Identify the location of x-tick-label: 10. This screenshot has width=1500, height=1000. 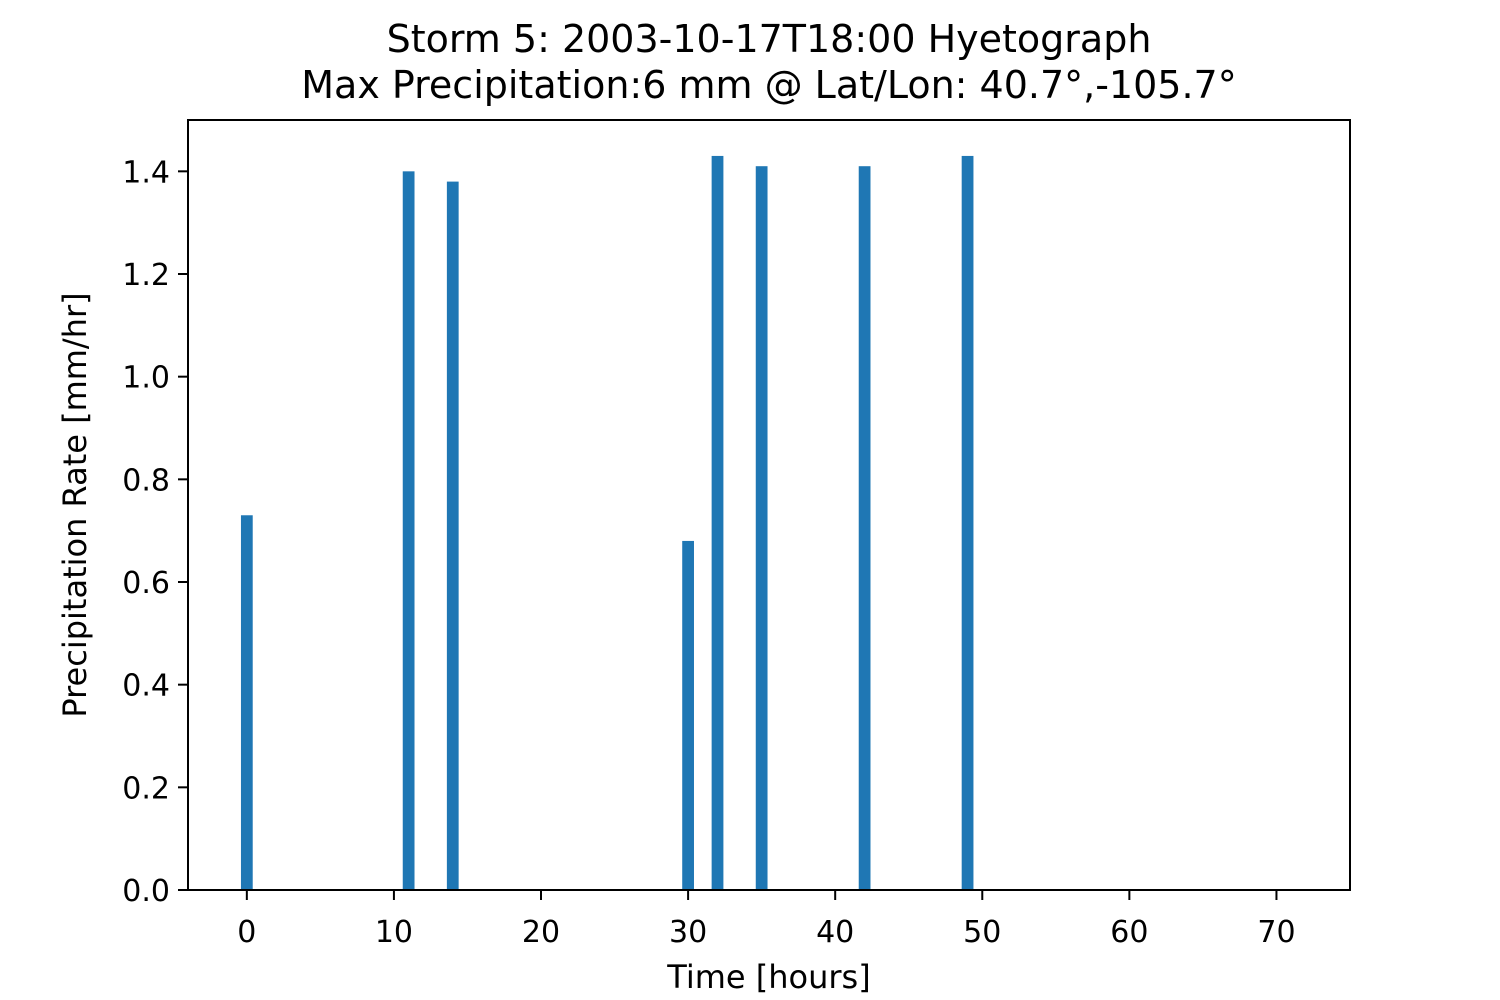
(394, 932).